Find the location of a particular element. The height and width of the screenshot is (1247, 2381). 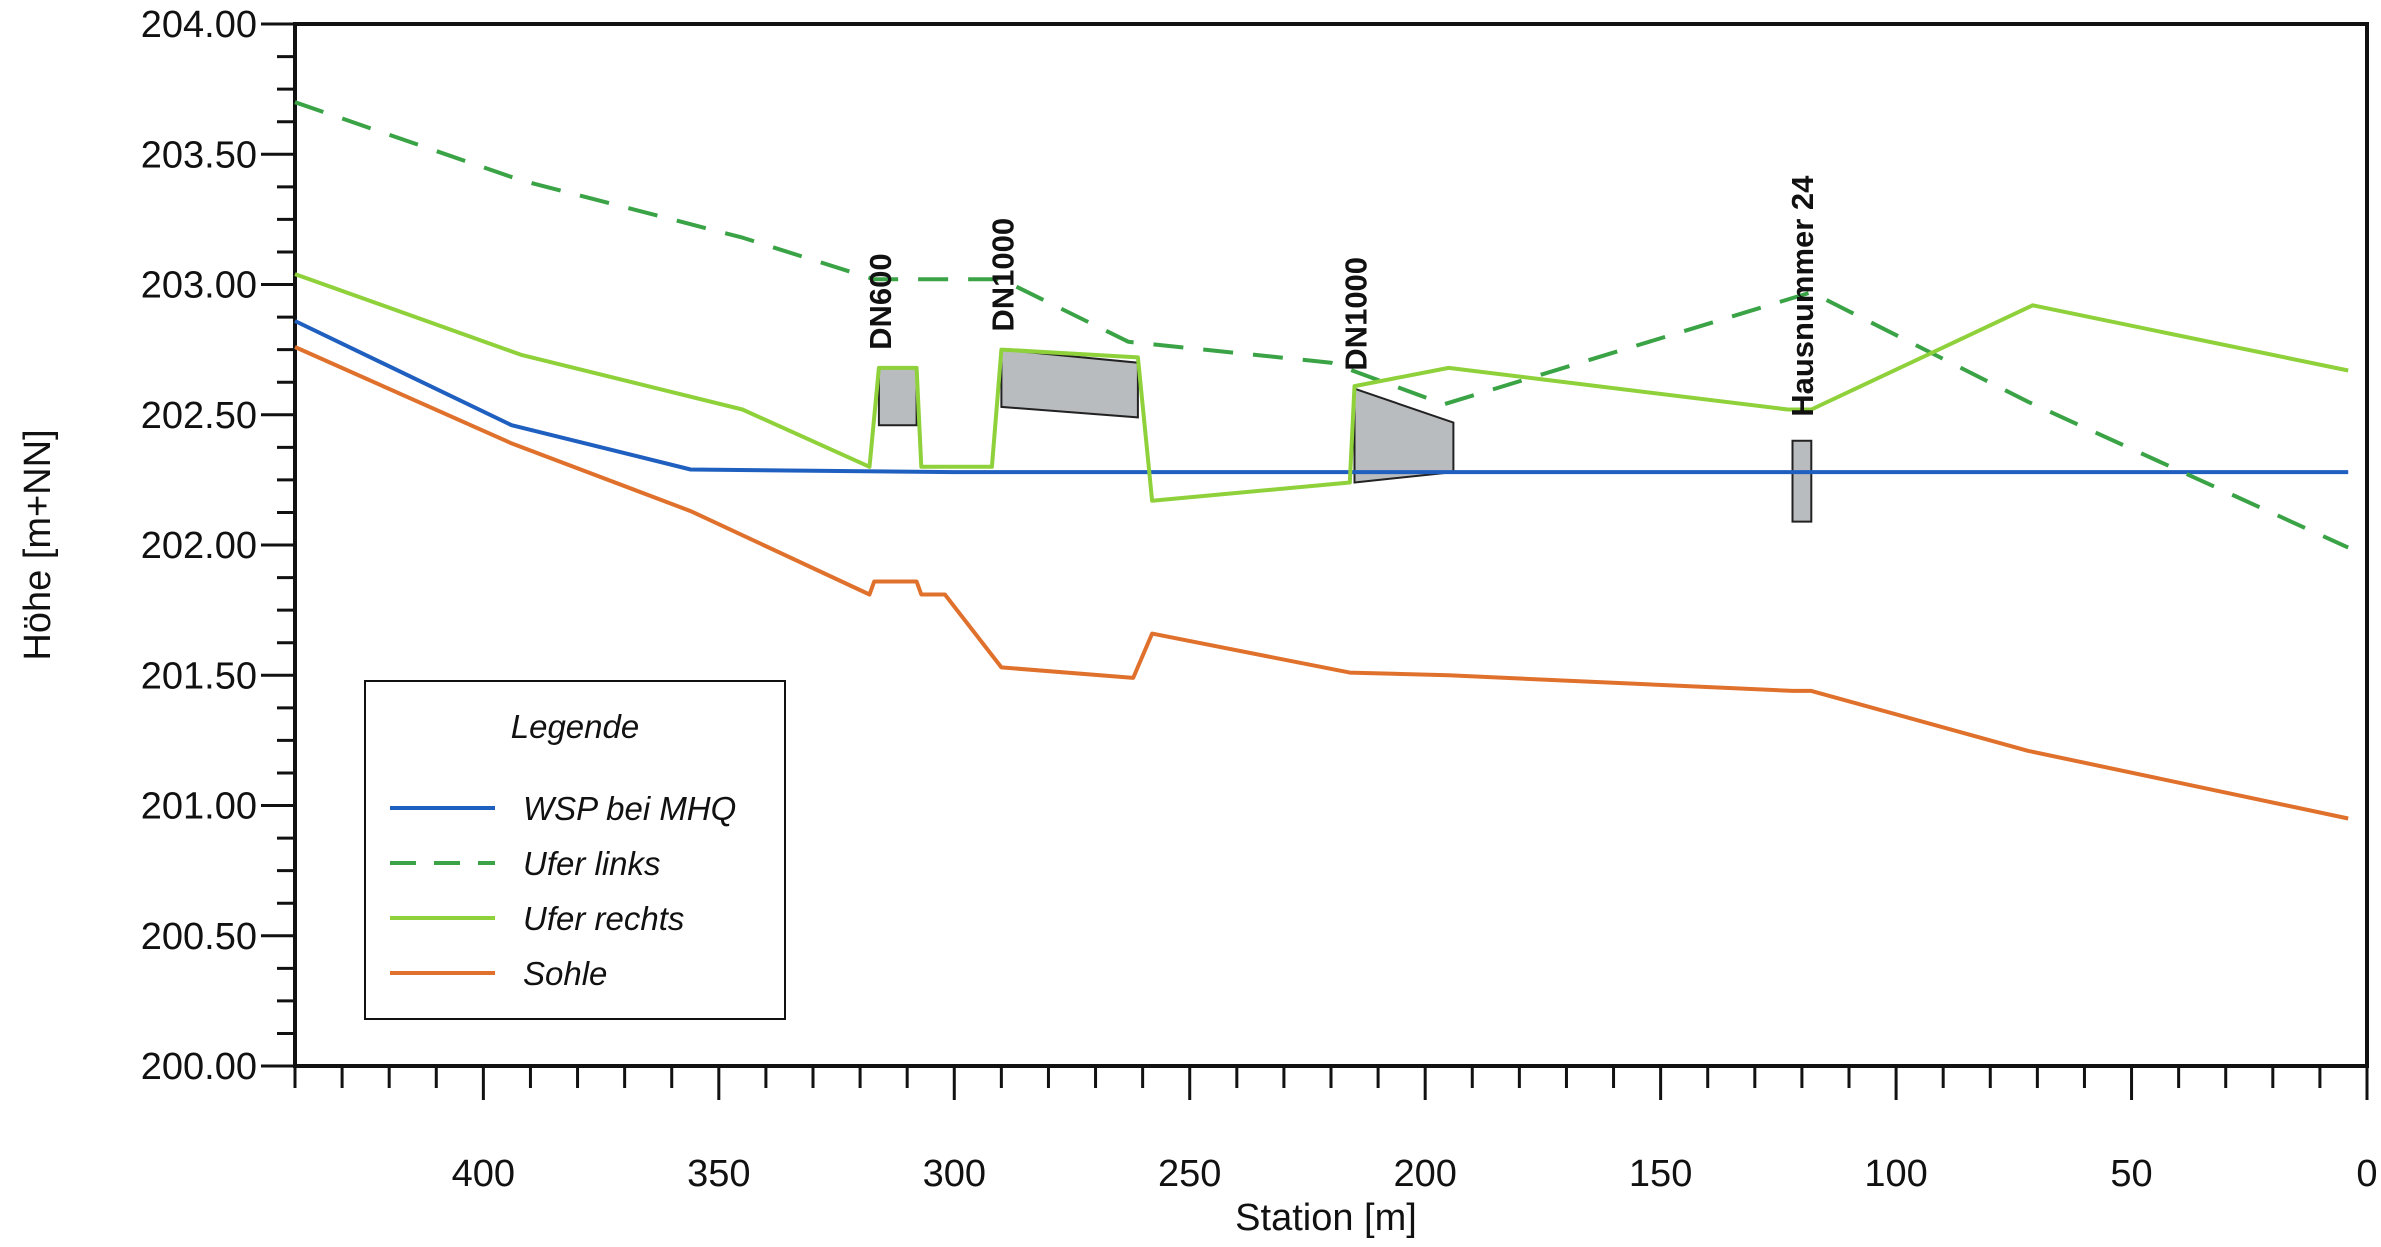

y-tick-label: 204.00 is located at coordinates (199, 25).